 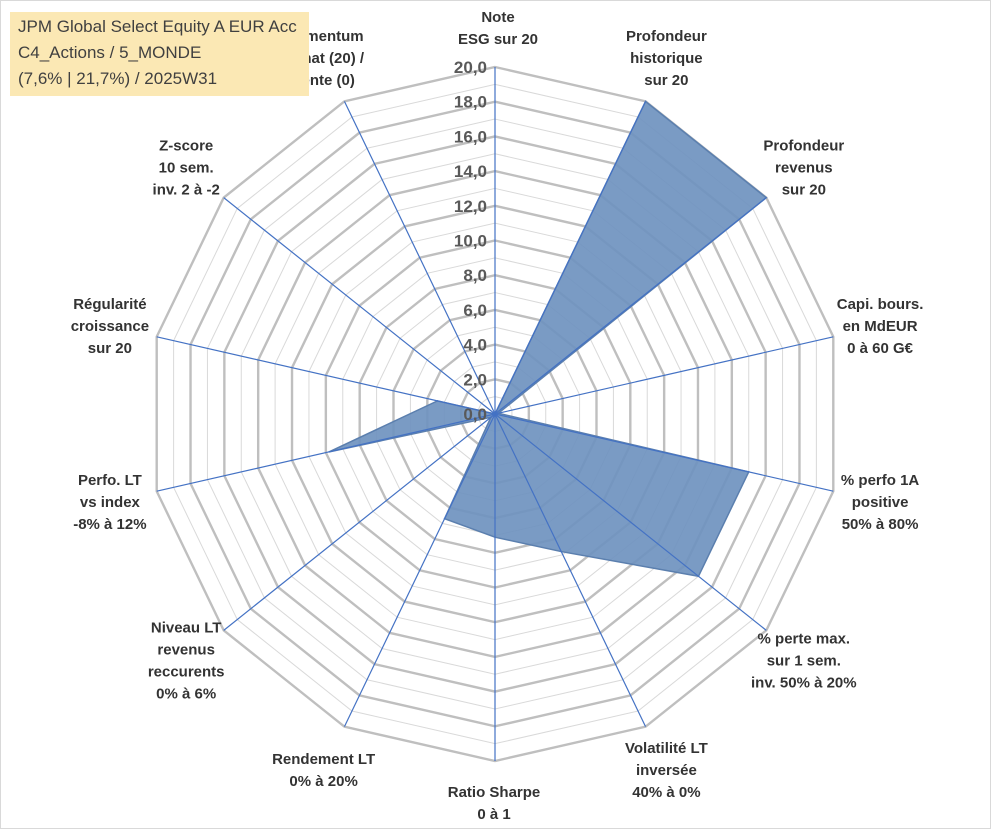 I want to click on tick-label: 0,0, so click(x=475, y=414).